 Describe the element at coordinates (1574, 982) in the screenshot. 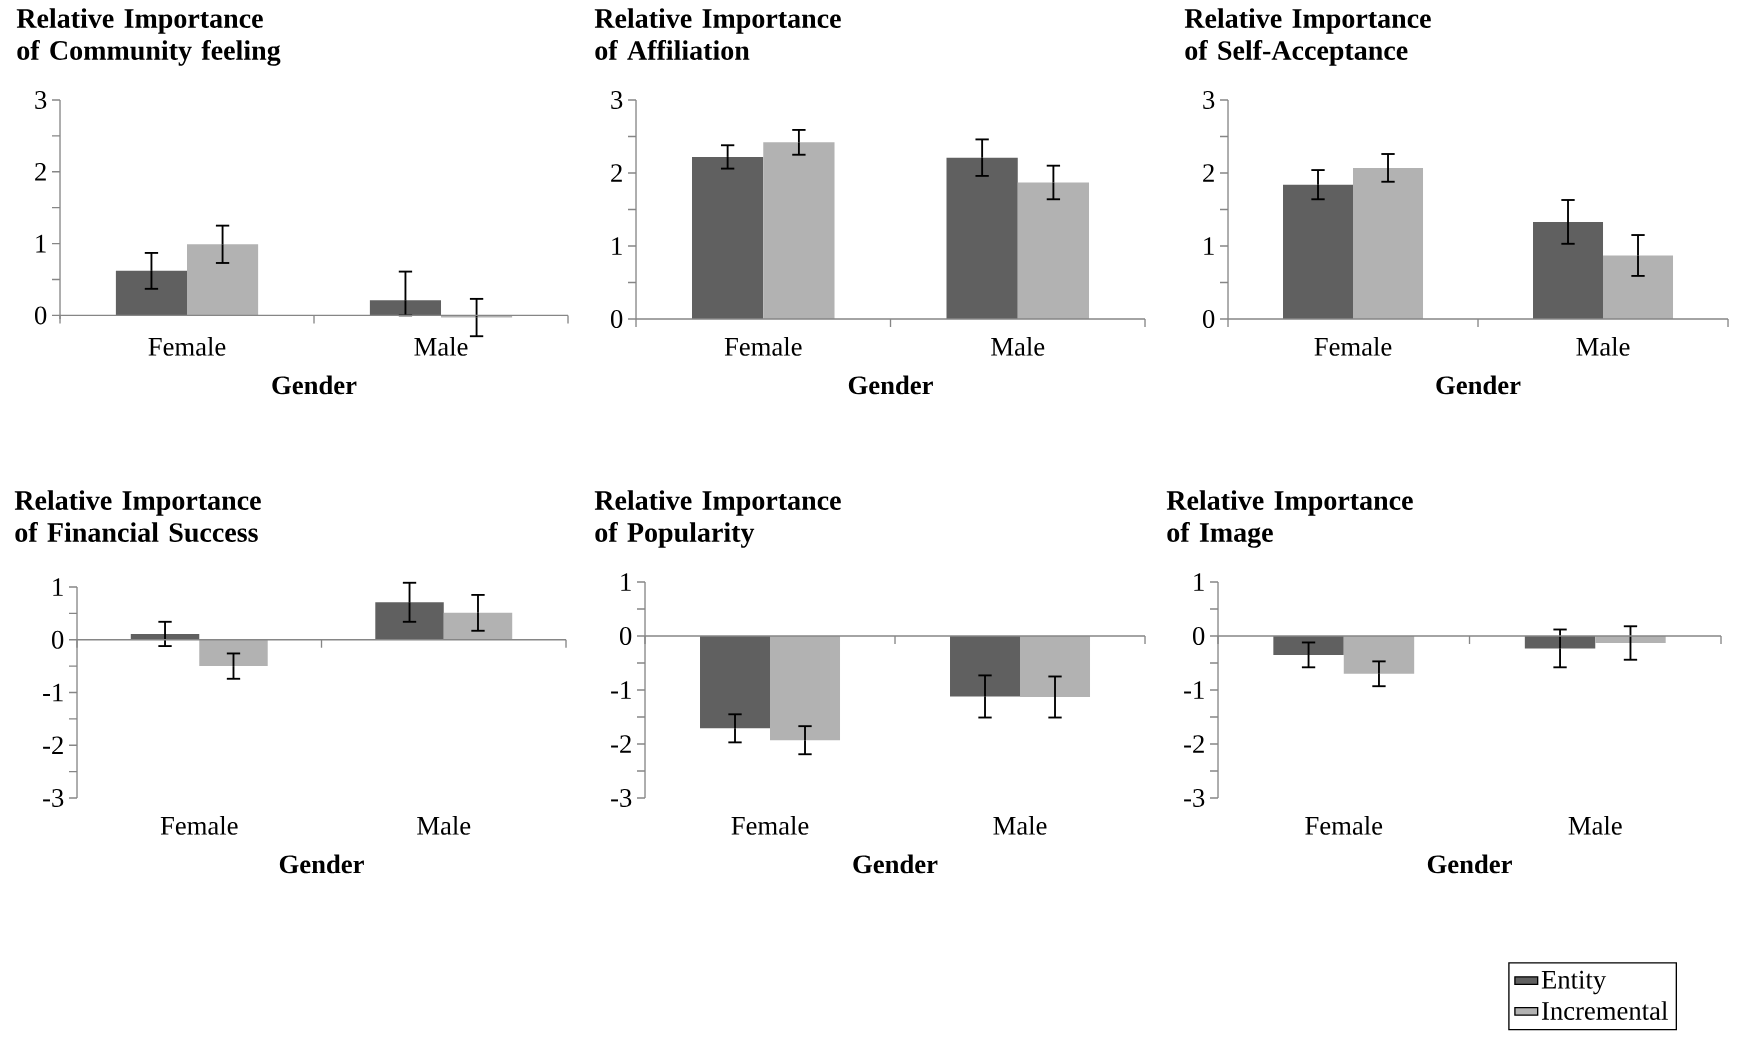

I see `legend-label: Entity` at that location.